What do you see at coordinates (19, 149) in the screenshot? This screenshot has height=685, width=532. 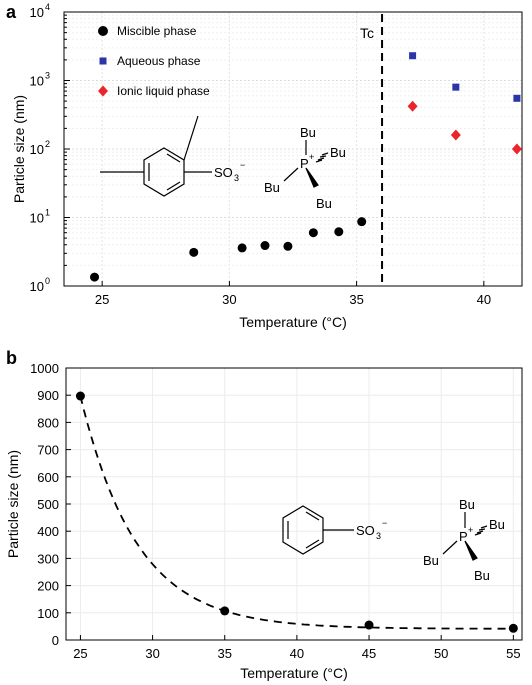 I see `panel-a-y-axis-label: Particle size (nm)` at bounding box center [19, 149].